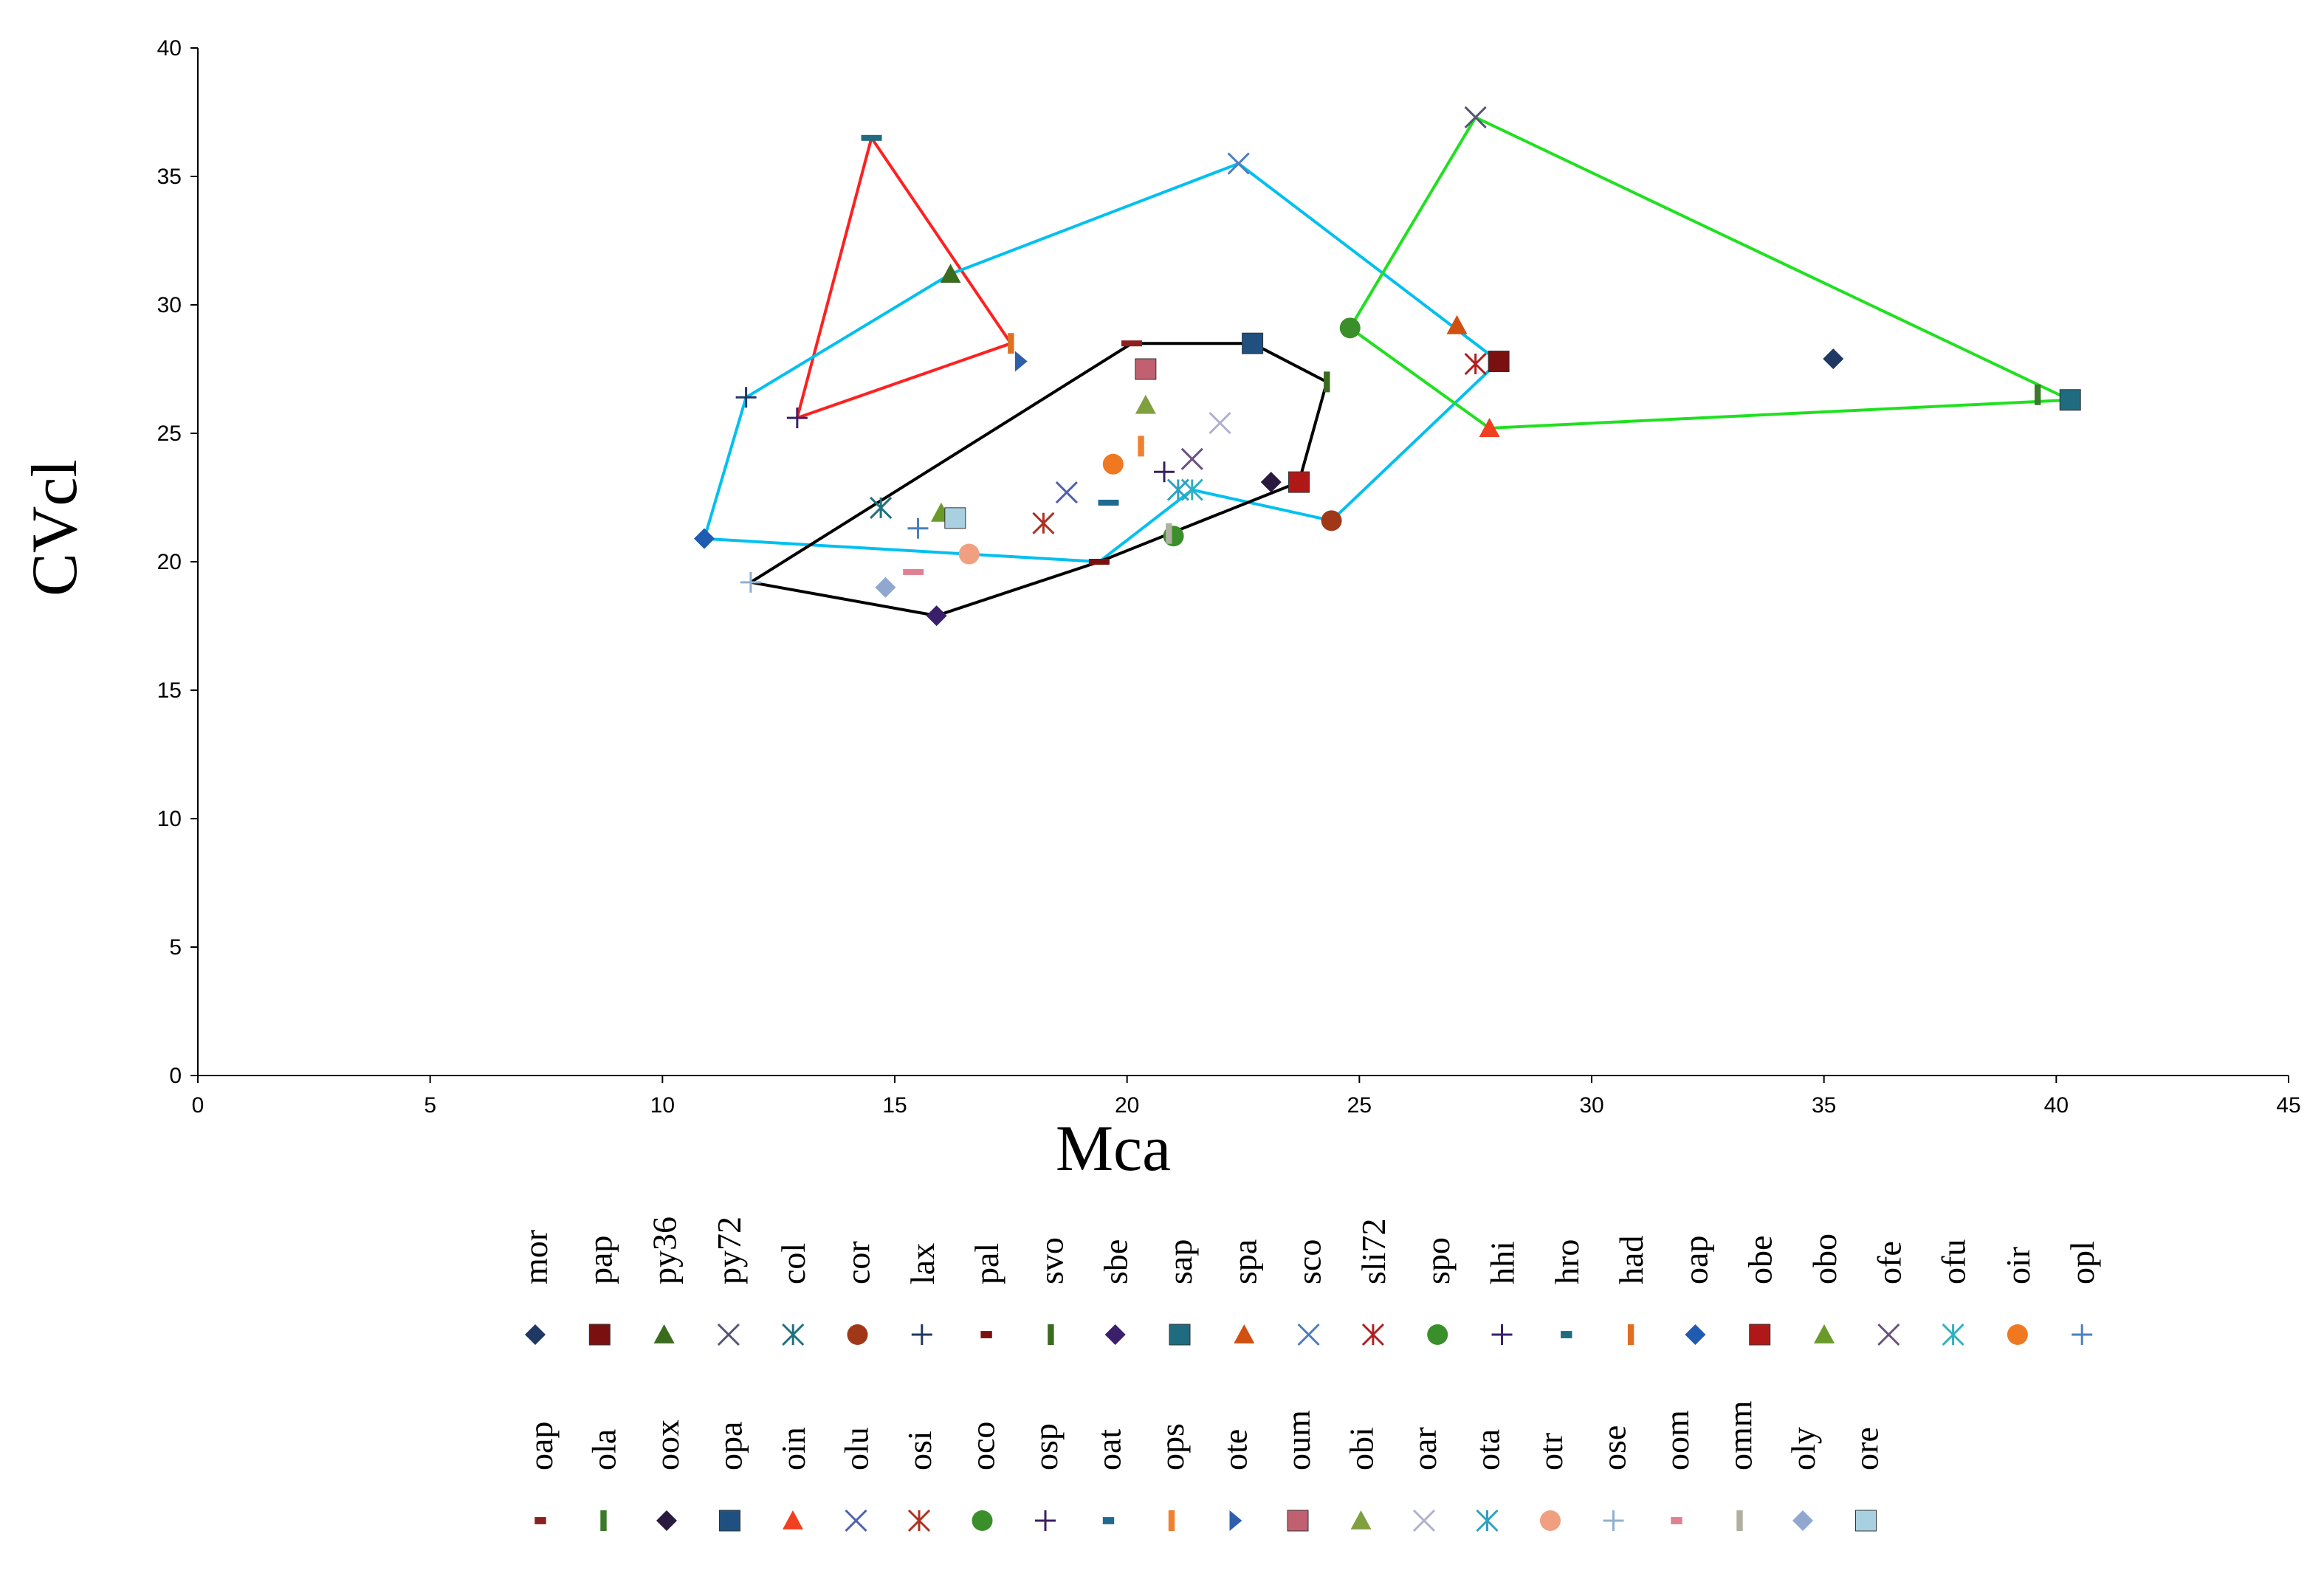 Image resolution: width=2324 pixels, height=1576 pixels. I want to click on legend-item: ofe, so click(1889, 1293).